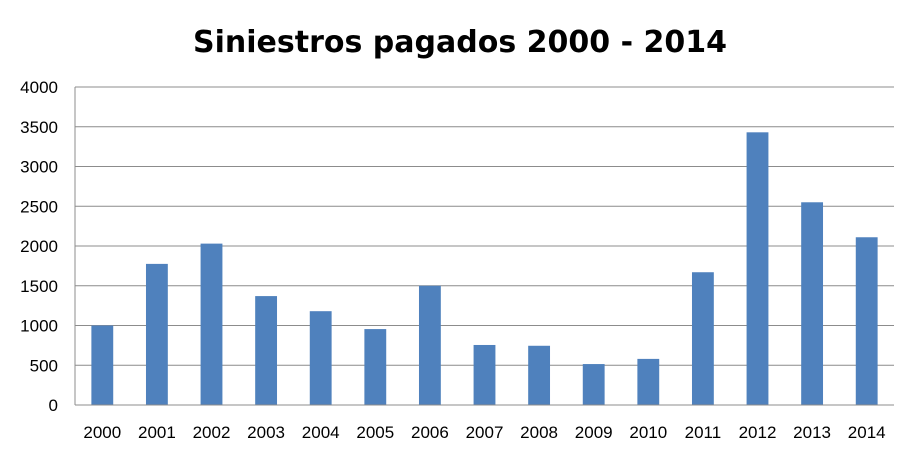  Describe the element at coordinates (157, 432) in the screenshot. I see `x-tick-label: 2001` at that location.